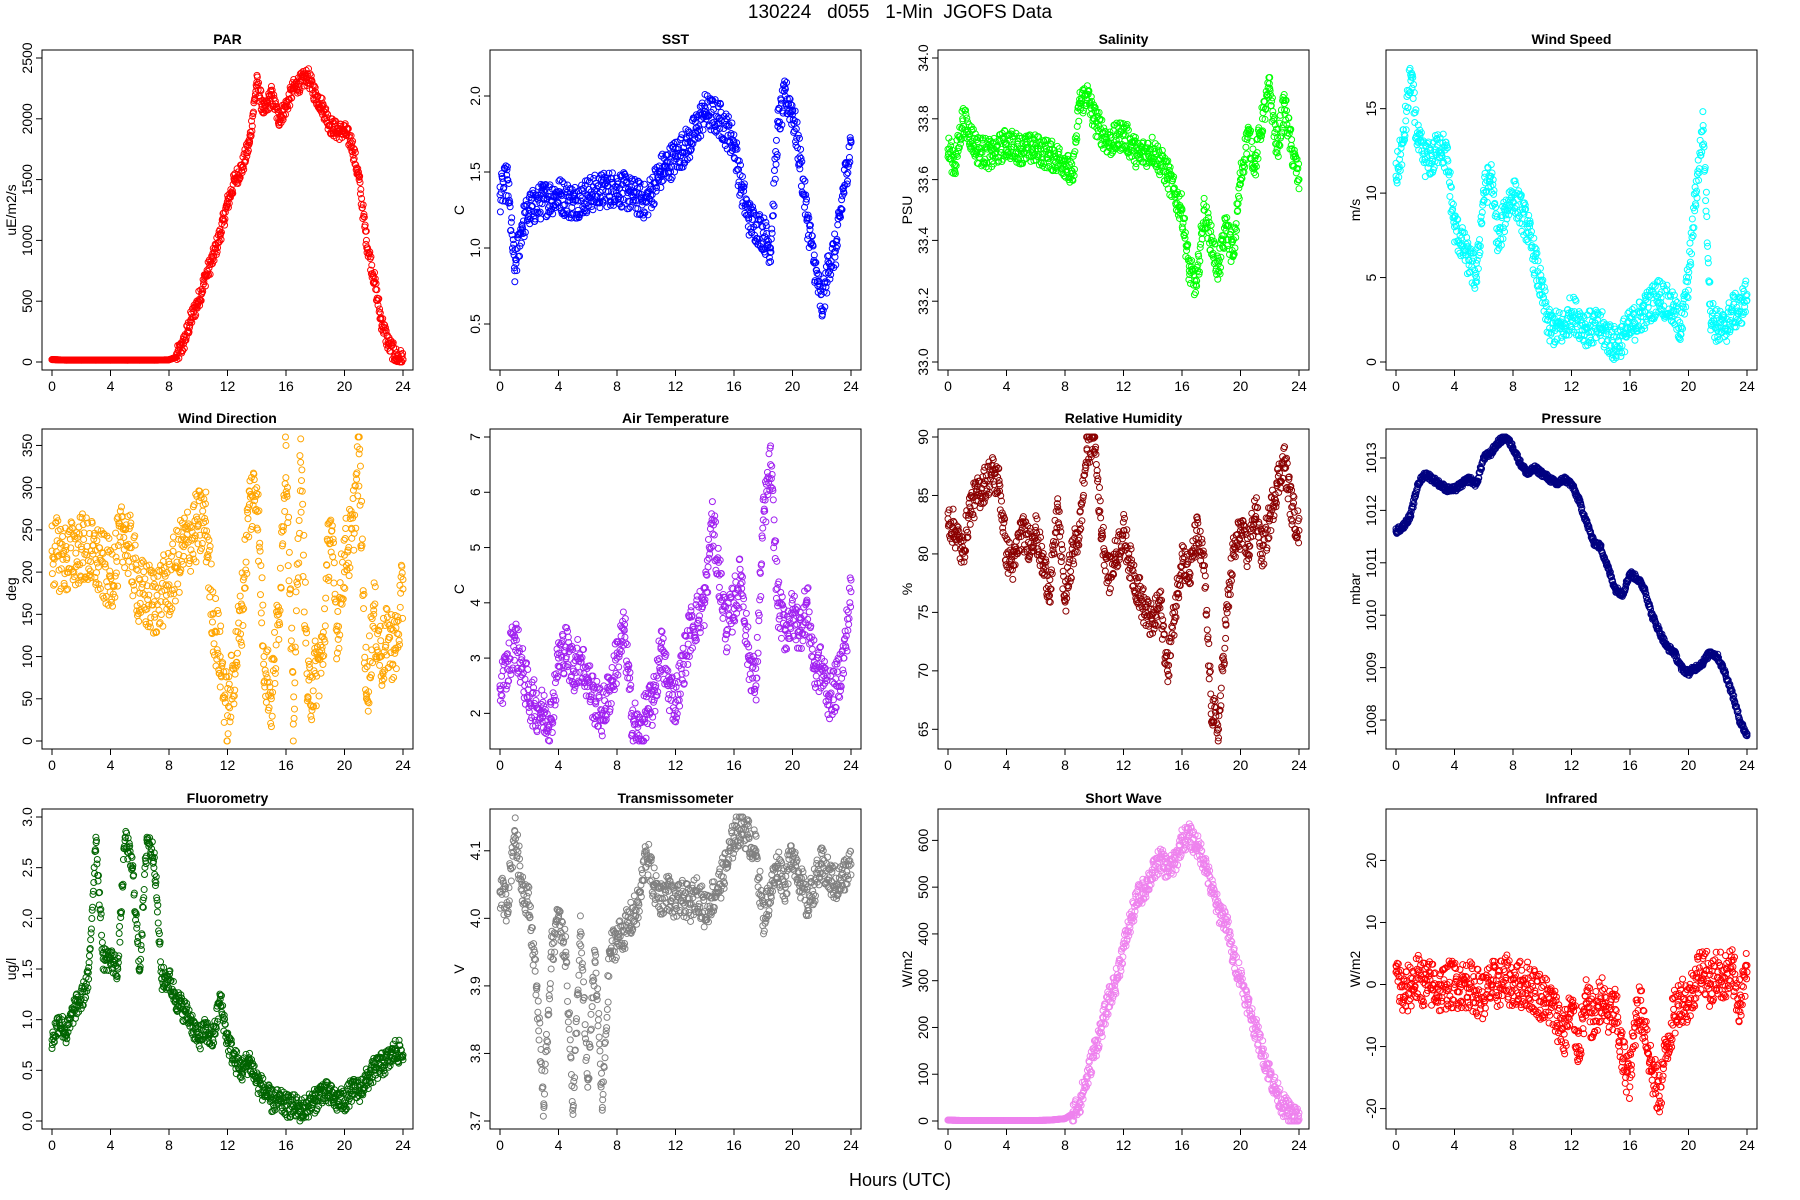 The image size is (1800, 1200). I want to click on x-tick-label: 8, so click(169, 386).